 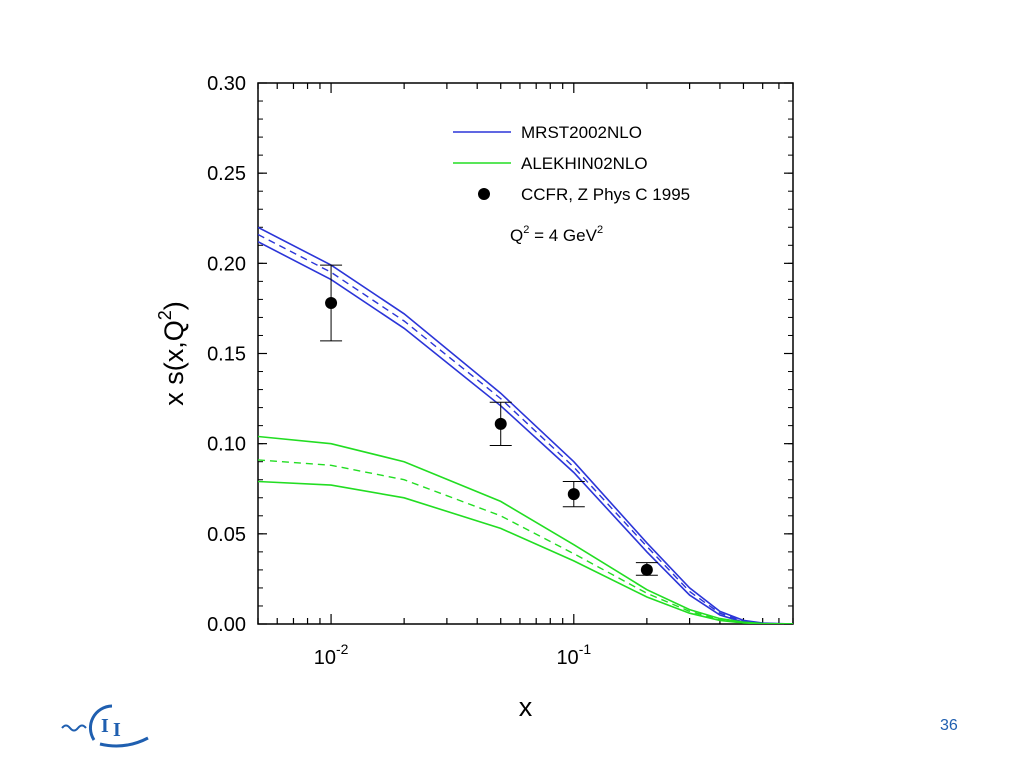 I want to click on y-tick-label: 0.00, so click(x=226, y=625).